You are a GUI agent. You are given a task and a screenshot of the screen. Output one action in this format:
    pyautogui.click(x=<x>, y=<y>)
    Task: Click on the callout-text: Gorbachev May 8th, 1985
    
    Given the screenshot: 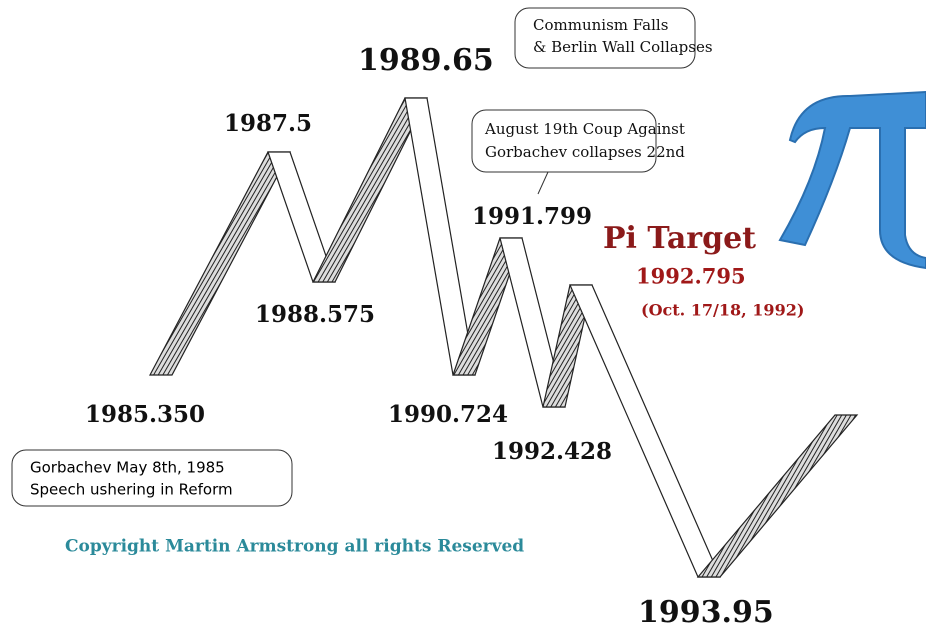 What is the action you would take?
    pyautogui.click(x=127, y=468)
    